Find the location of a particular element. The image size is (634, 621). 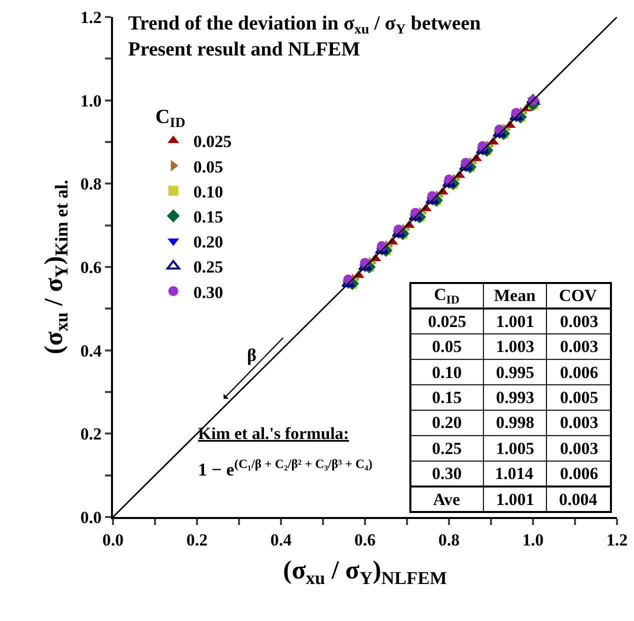

annotation: 1.003 is located at coordinates (515, 346).